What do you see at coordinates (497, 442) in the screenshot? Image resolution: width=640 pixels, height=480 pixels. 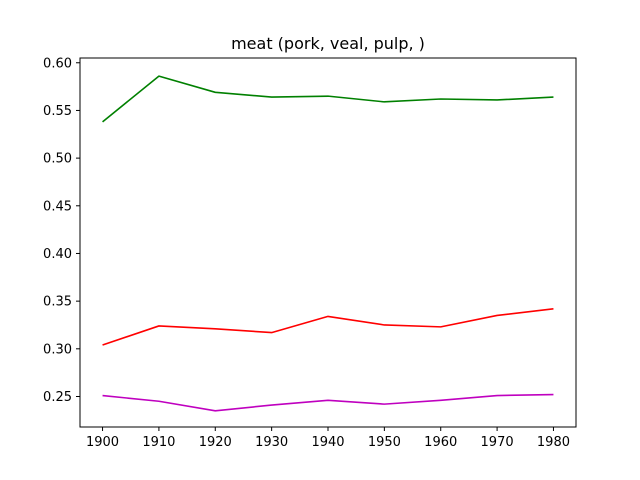 I see `x-tick-label: 1970` at bounding box center [497, 442].